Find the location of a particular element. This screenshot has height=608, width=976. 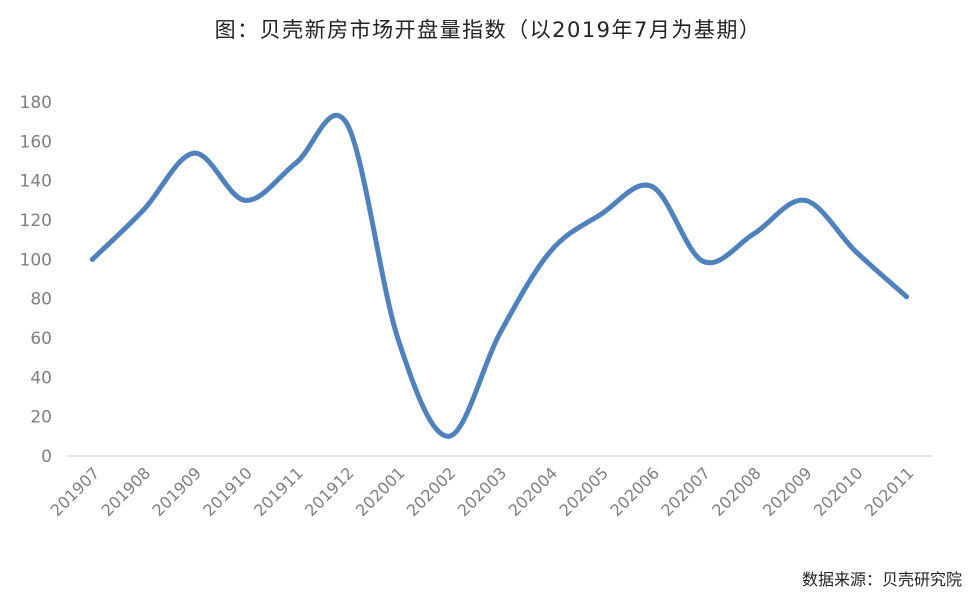

y-tick-label: 140 is located at coordinates (36, 182).